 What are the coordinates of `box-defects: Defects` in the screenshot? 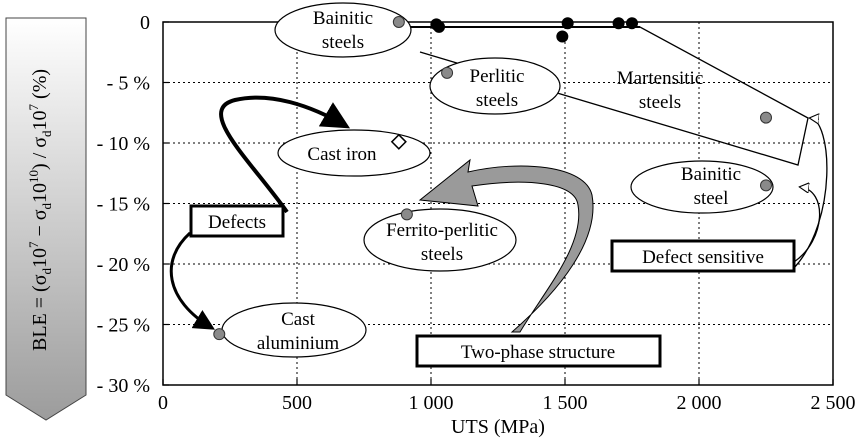 It's located at (237, 221).